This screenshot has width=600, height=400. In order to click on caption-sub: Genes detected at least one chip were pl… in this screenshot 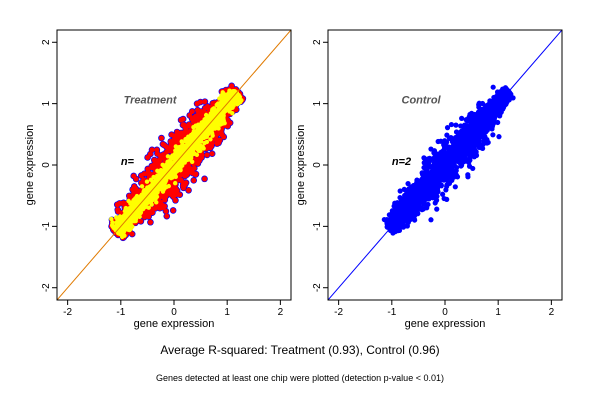, I will do `click(300, 378)`.